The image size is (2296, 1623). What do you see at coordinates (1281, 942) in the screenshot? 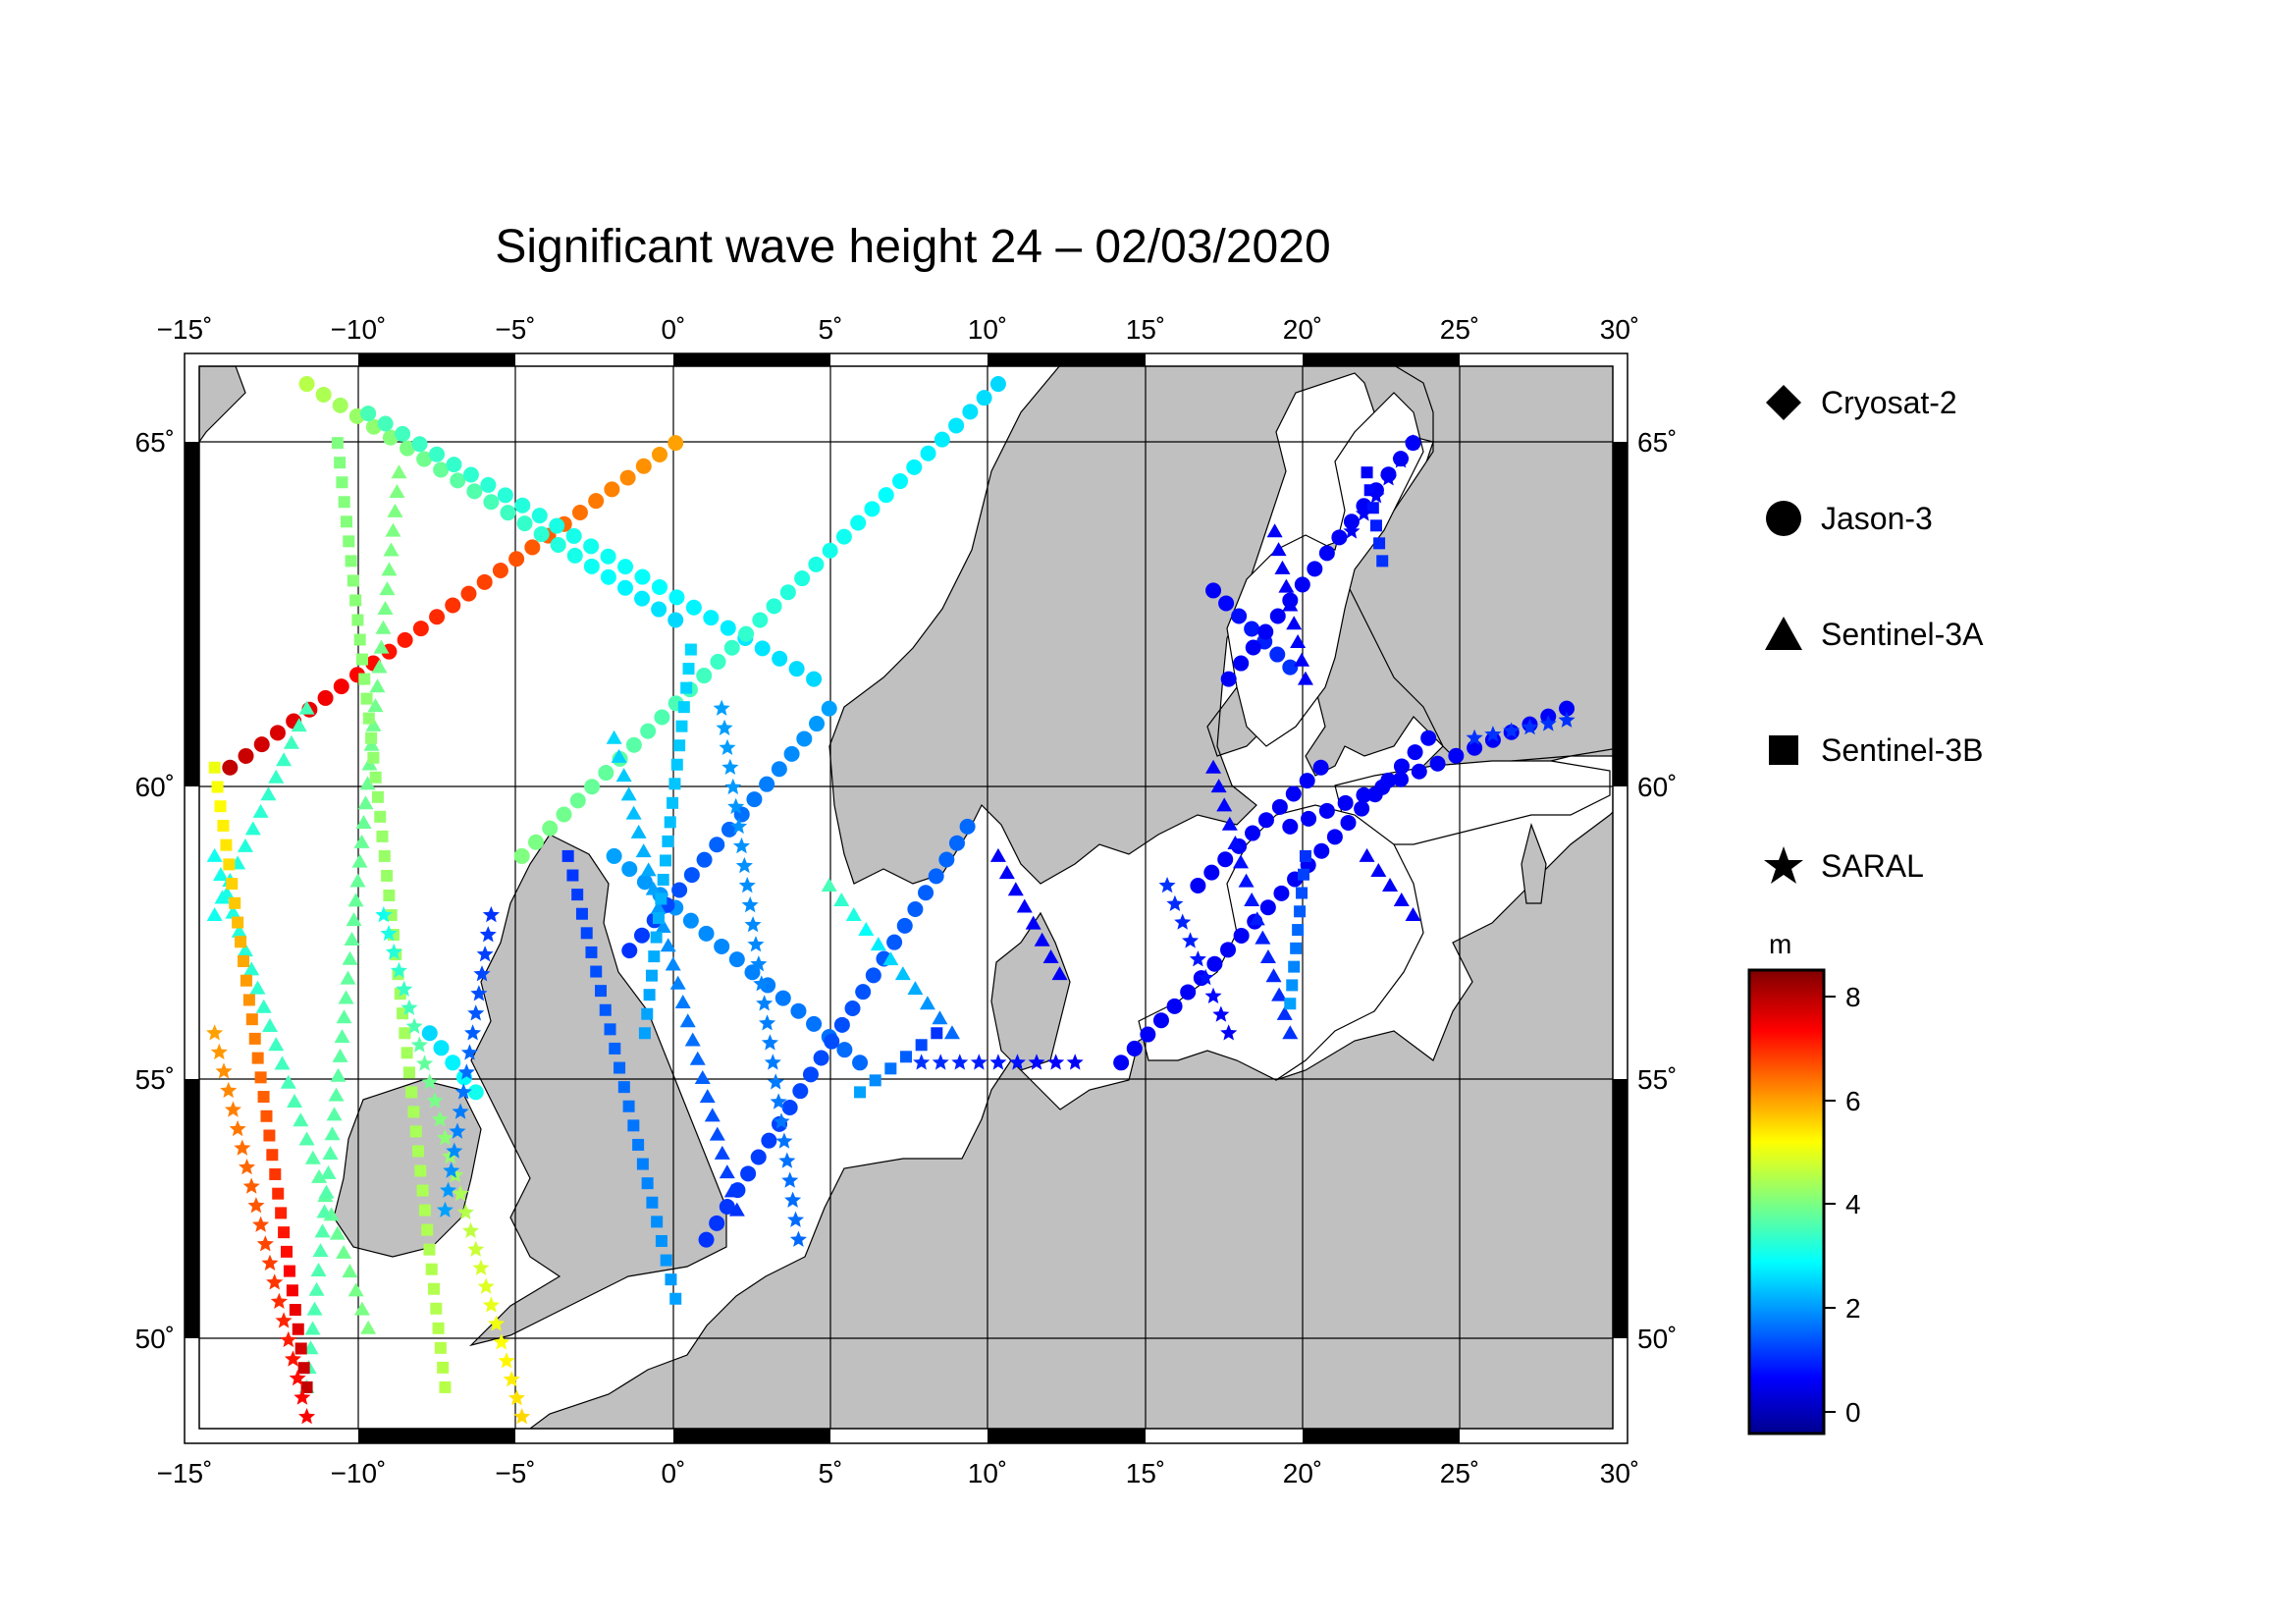
I see `baltic-sea` at bounding box center [1281, 942].